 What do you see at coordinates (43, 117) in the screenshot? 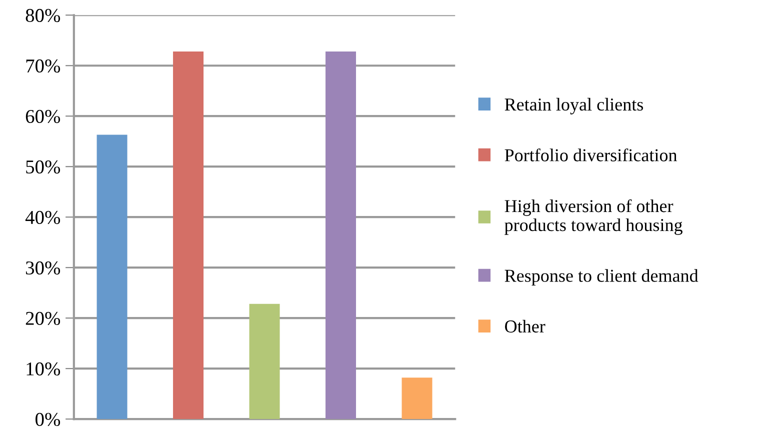
I see `y-tick-label: 60%` at bounding box center [43, 117].